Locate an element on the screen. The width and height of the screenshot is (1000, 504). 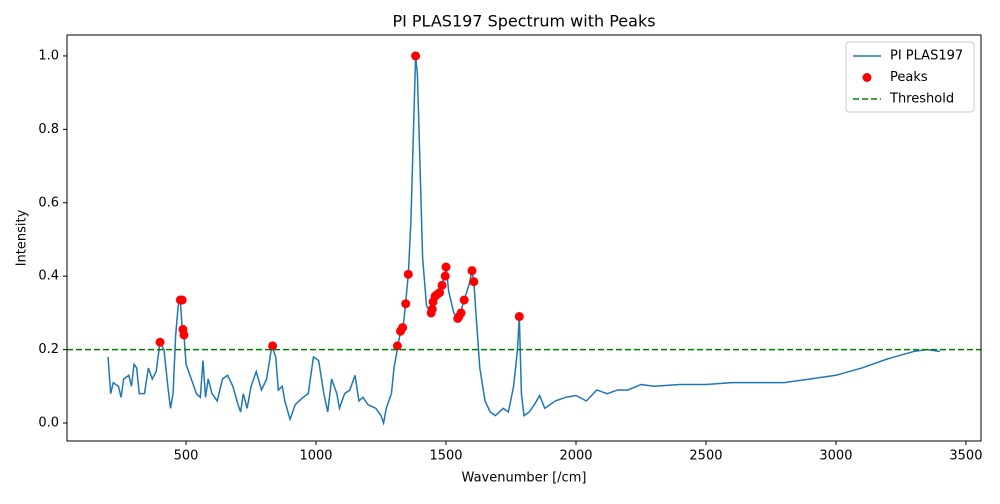
y-tick-label: 1.0 is located at coordinates (48, 55).